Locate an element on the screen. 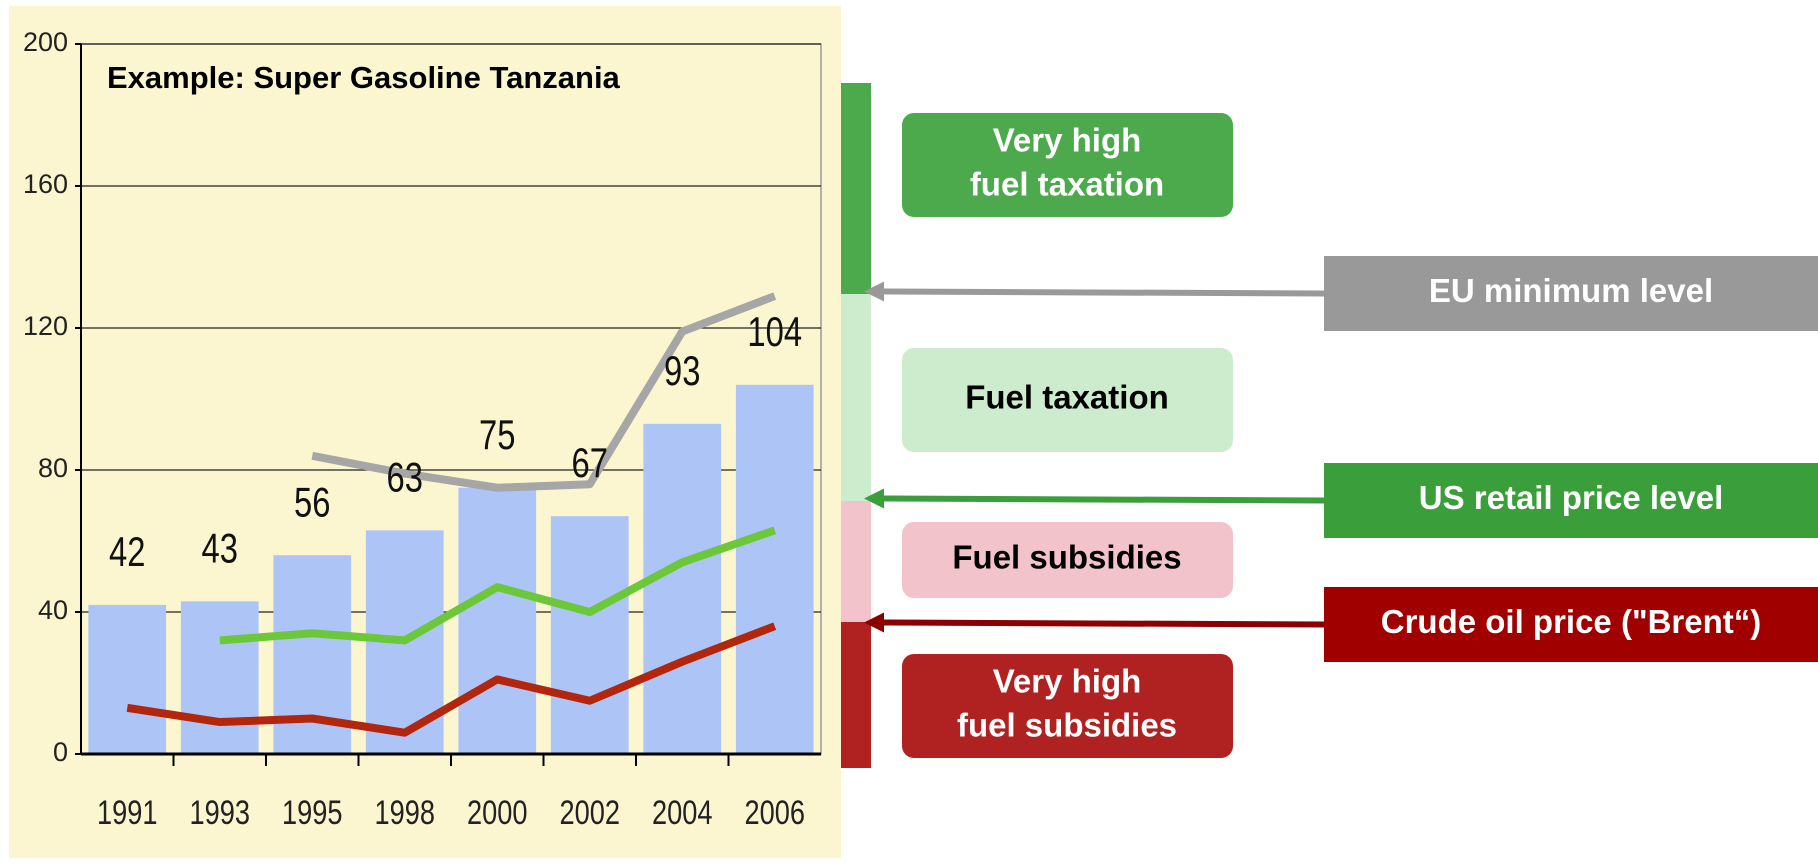 This screenshot has height=864, width=1818. y-tick-label: 0 is located at coordinates (60, 752).